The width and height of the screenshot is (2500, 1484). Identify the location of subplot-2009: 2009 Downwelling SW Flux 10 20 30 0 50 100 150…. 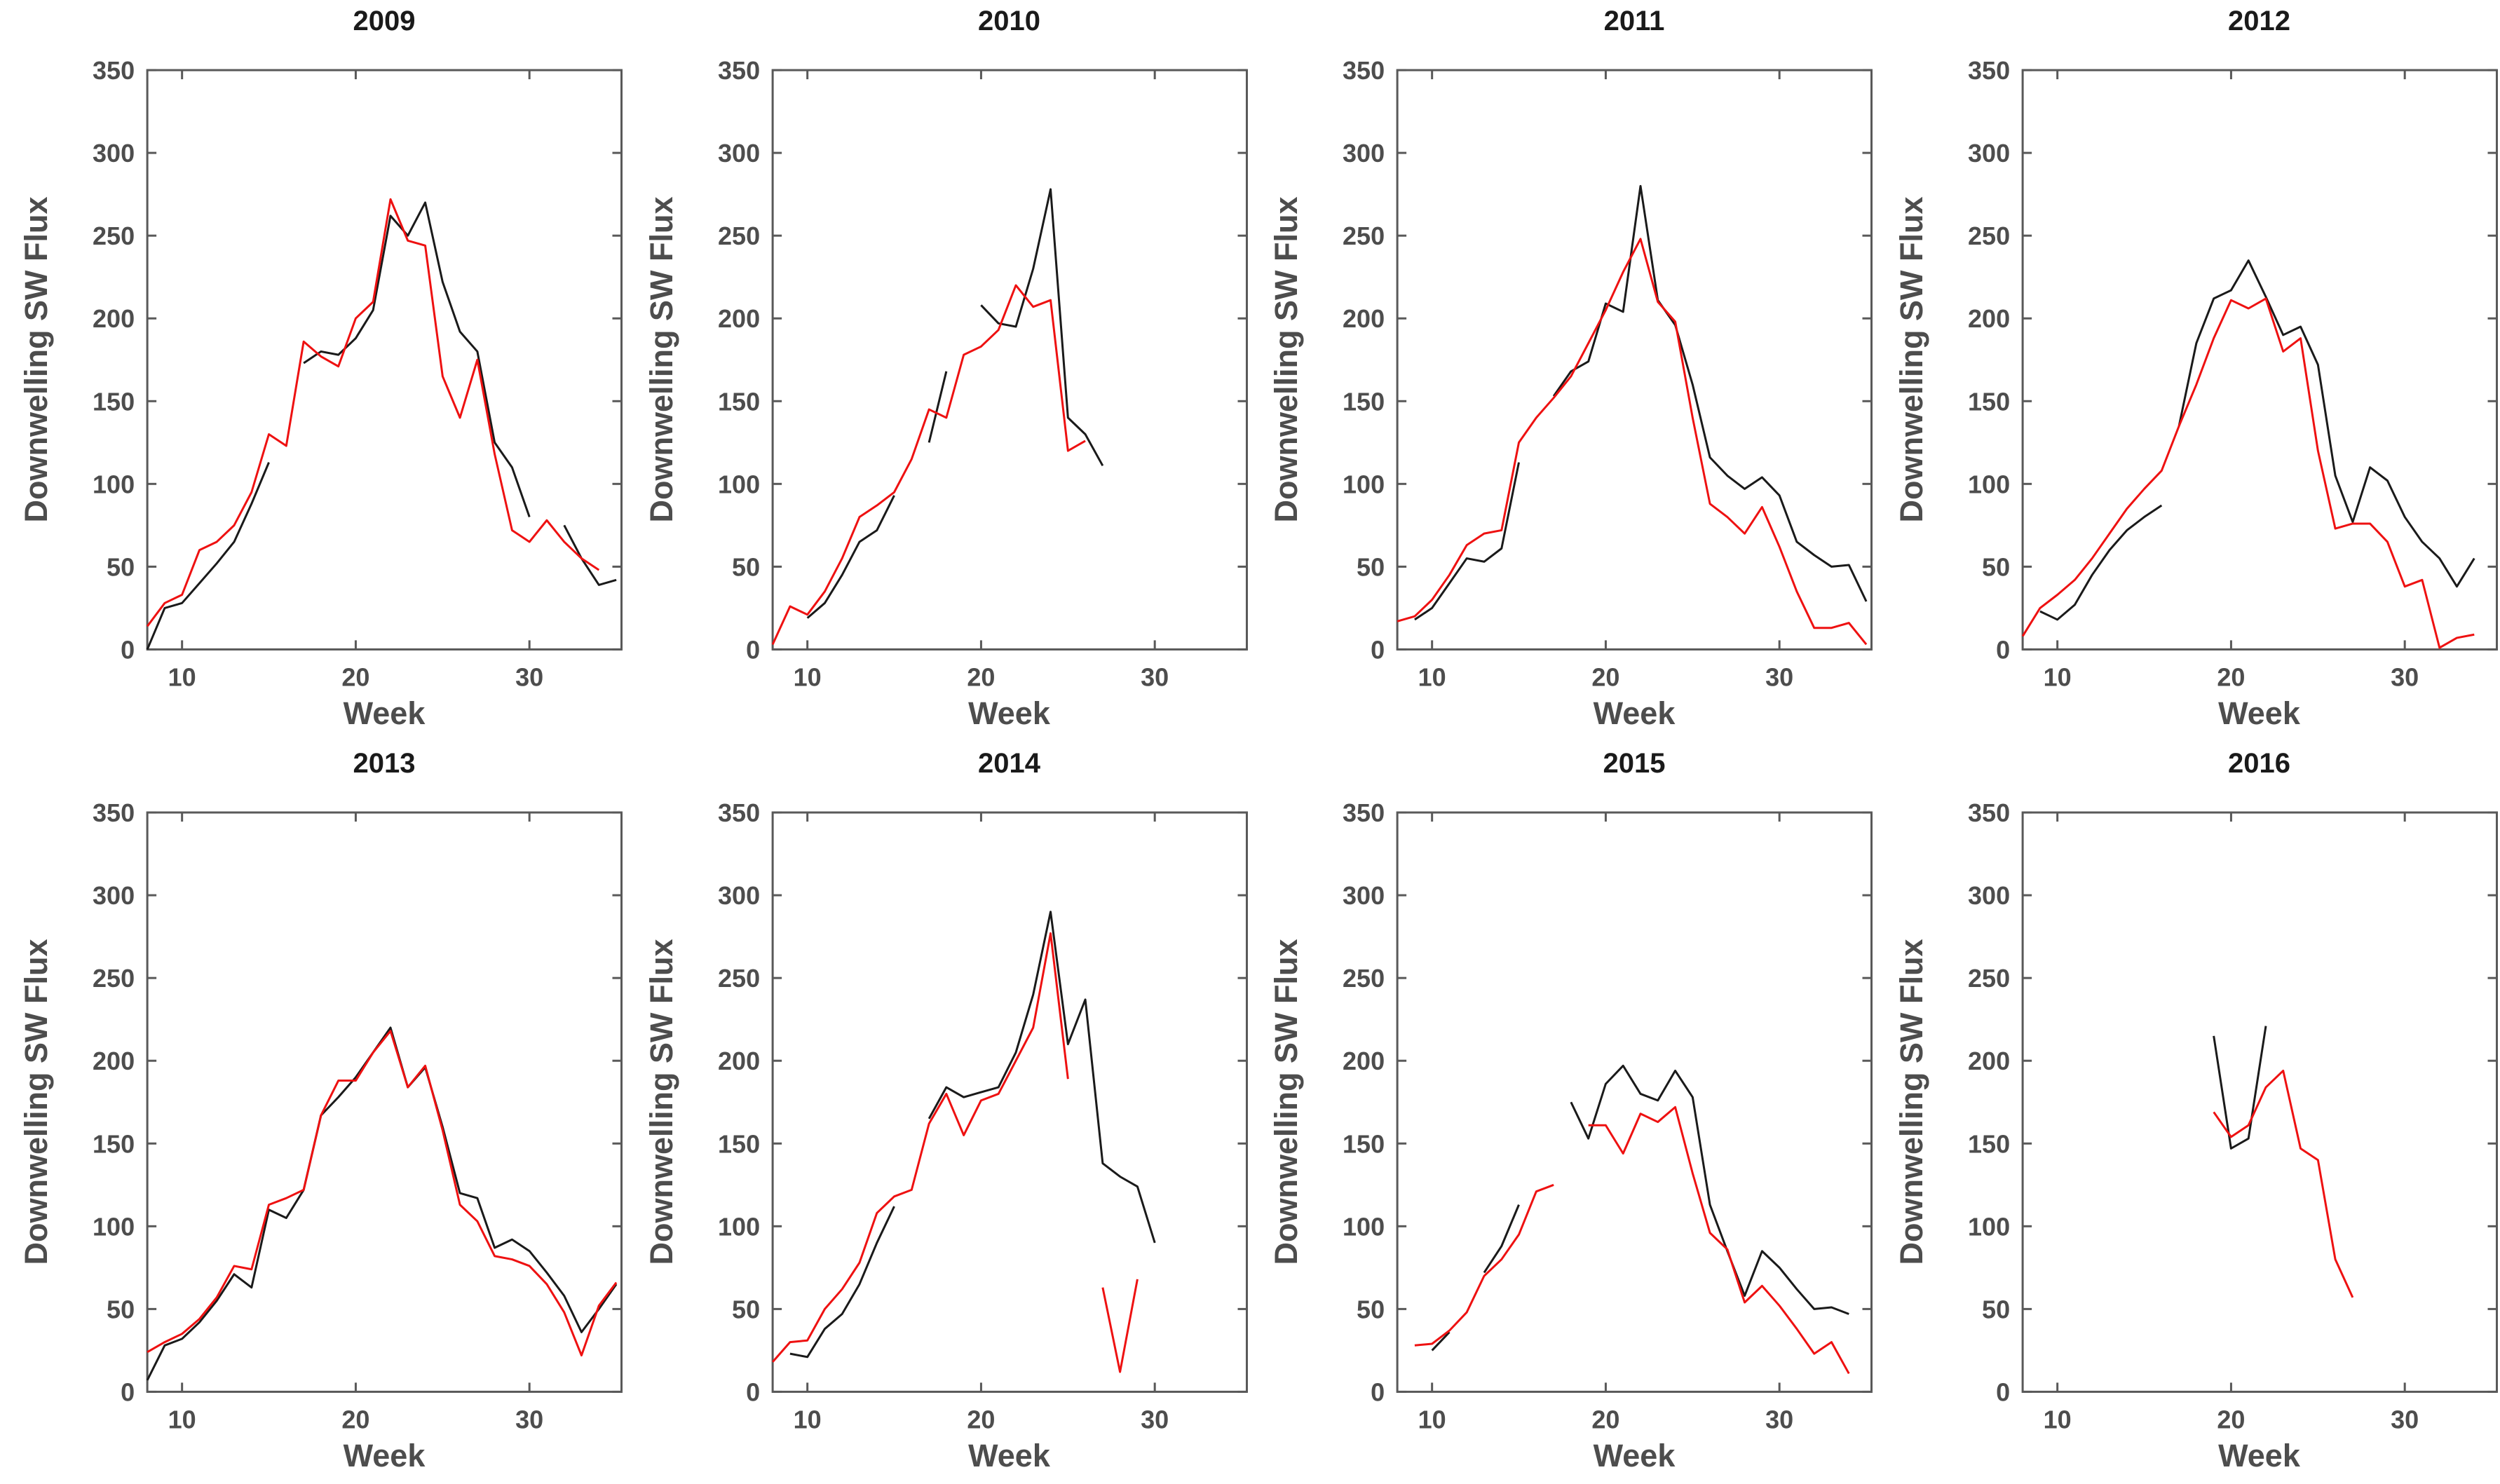
(312, 371).